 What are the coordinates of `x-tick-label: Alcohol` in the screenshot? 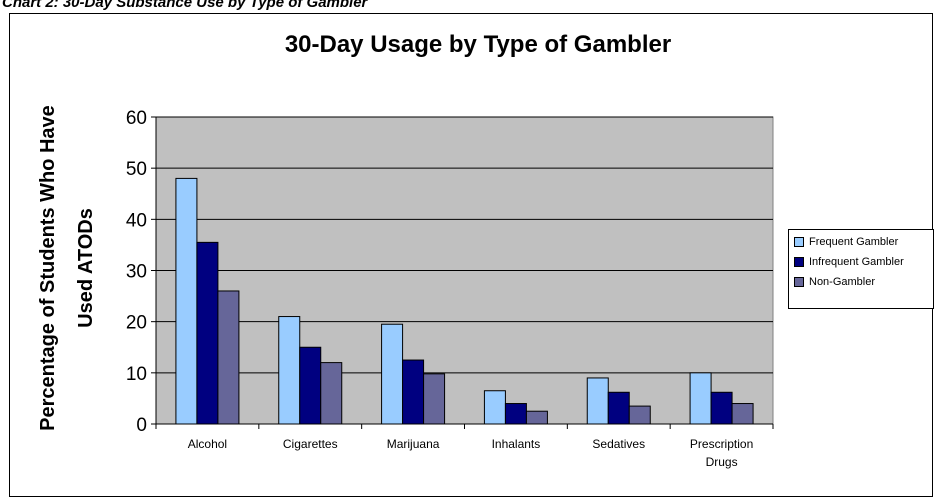 It's located at (207, 444).